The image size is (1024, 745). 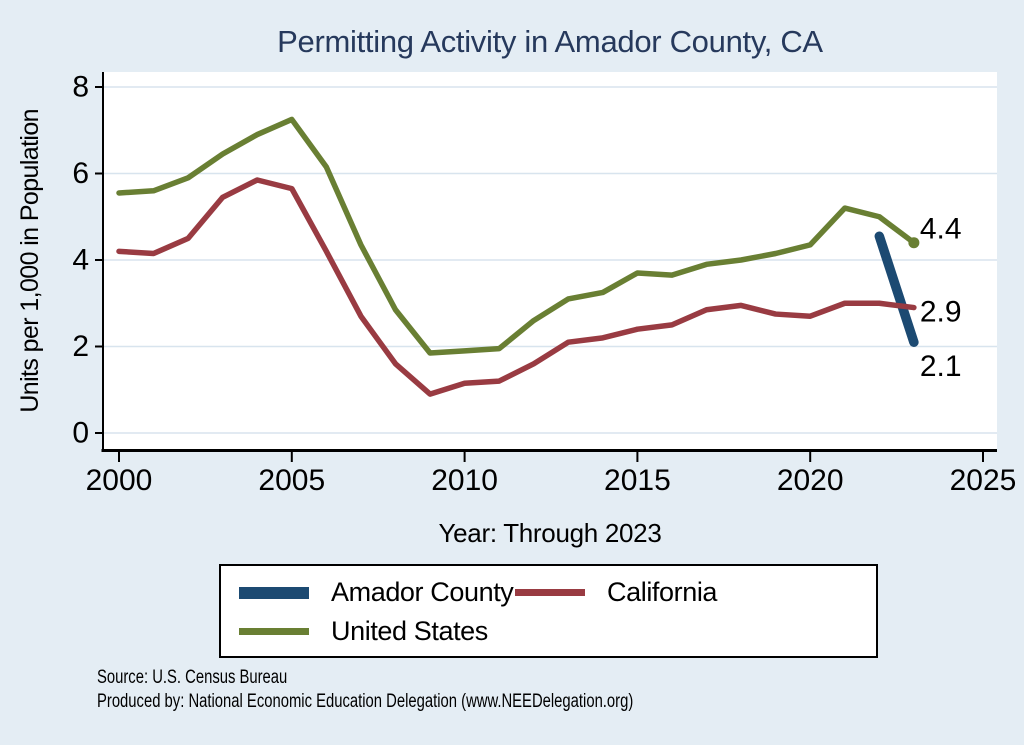 I want to click on x-tick-label: 2005, so click(x=291, y=480).